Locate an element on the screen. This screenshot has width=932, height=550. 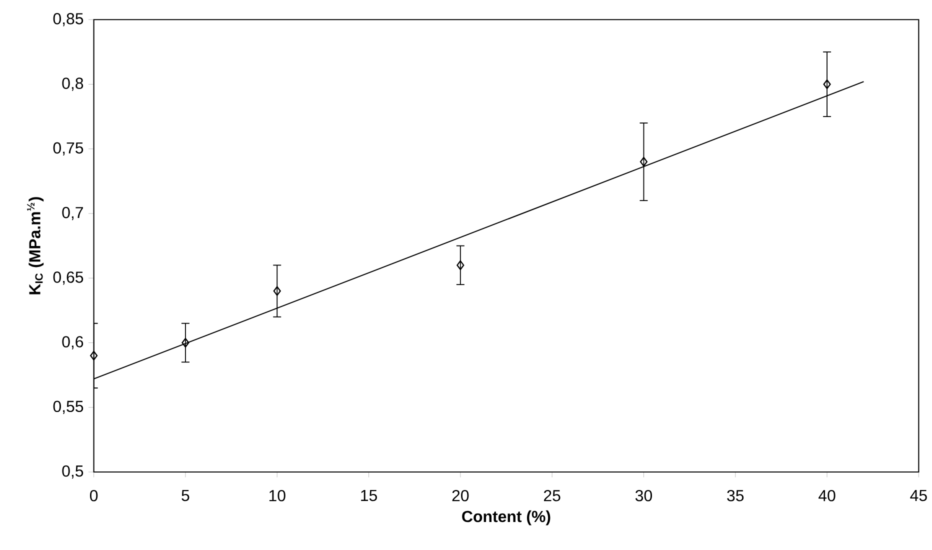
x-tick-label: 40 is located at coordinates (827, 496).